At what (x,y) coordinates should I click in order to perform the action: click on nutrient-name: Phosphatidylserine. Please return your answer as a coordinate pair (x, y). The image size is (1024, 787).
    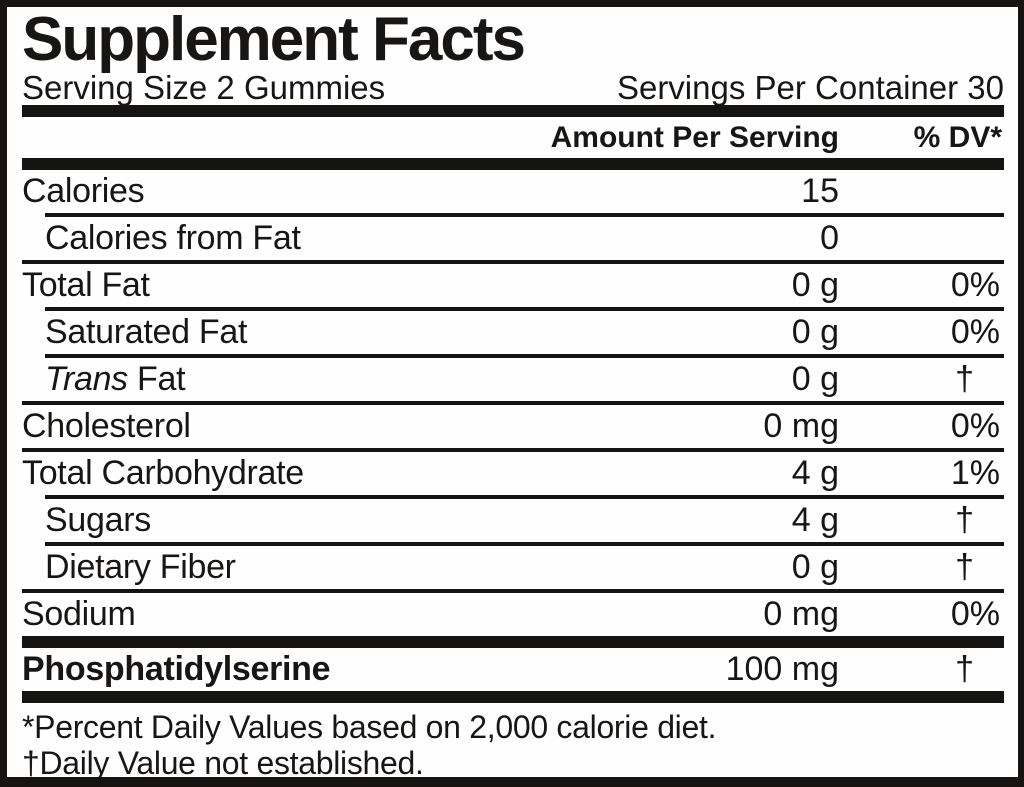
    Looking at the image, I should click on (176, 669).